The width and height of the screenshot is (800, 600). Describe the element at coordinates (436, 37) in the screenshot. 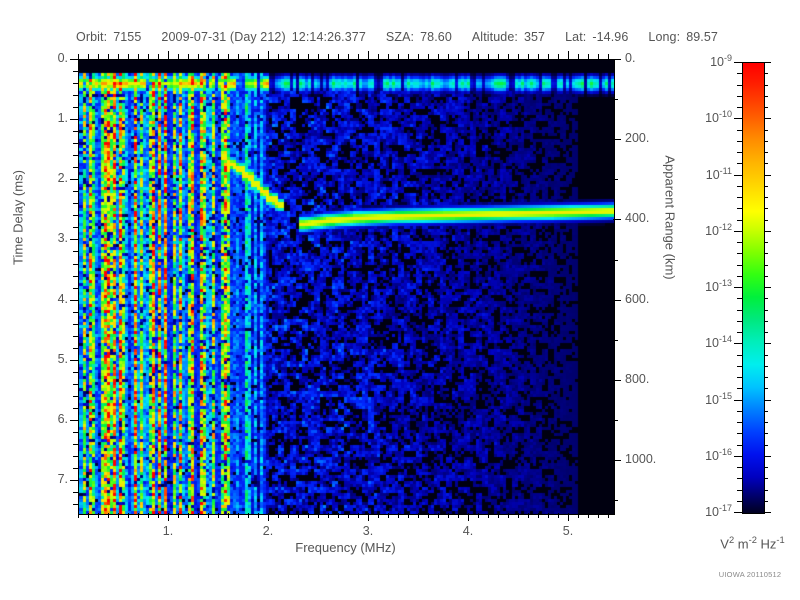

I see `sza-value: 78.60` at that location.